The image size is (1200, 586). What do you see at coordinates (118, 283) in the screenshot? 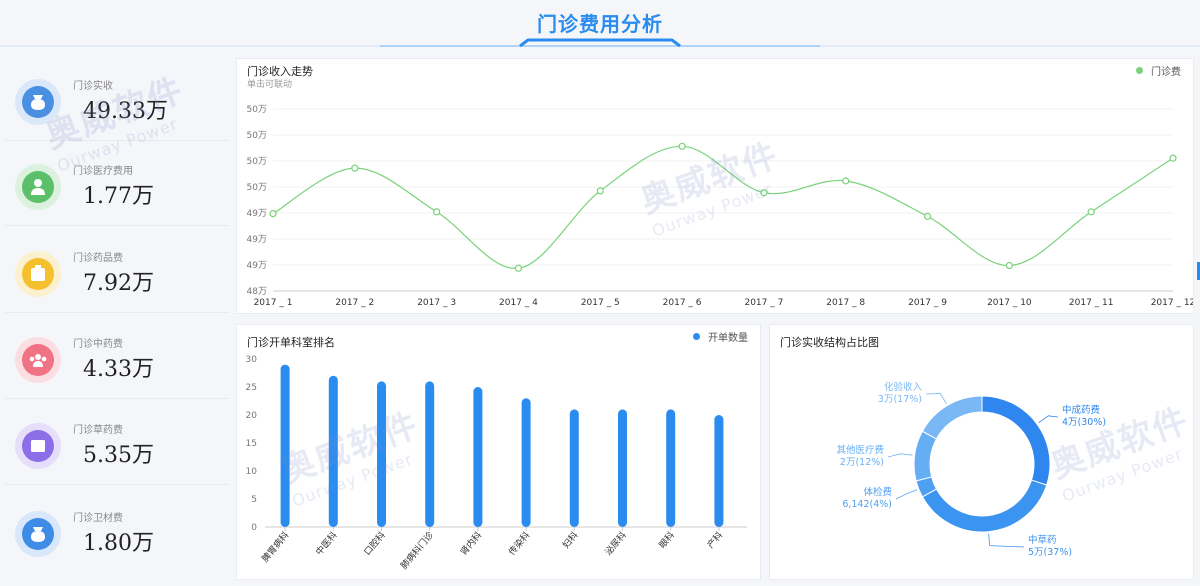
I see `stat-value: 7.92万` at bounding box center [118, 283].